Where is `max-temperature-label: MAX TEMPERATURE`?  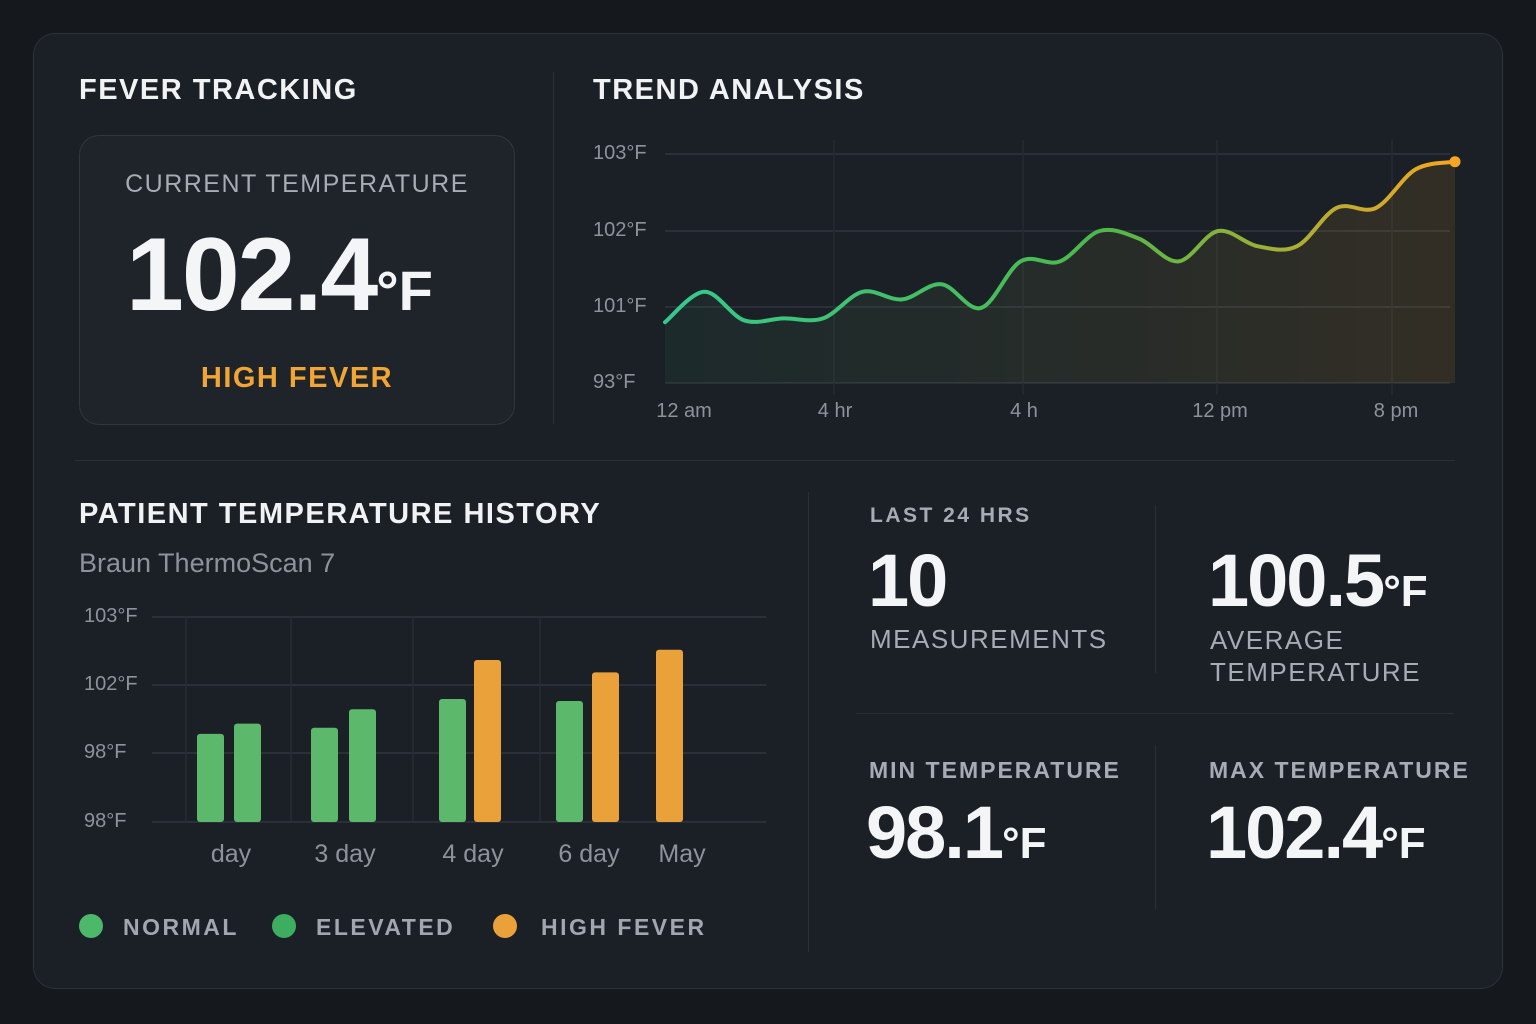 max-temperature-label: MAX TEMPERATURE is located at coordinates (1339, 770).